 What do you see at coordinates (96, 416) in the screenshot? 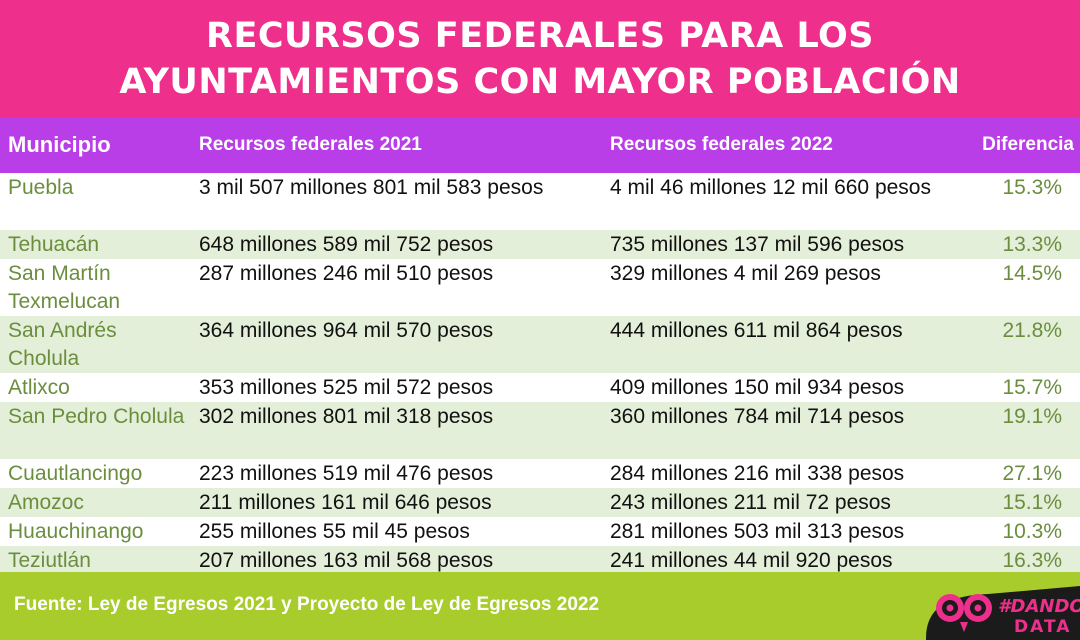
I see `cell-municipio: San Pedro Cholula` at bounding box center [96, 416].